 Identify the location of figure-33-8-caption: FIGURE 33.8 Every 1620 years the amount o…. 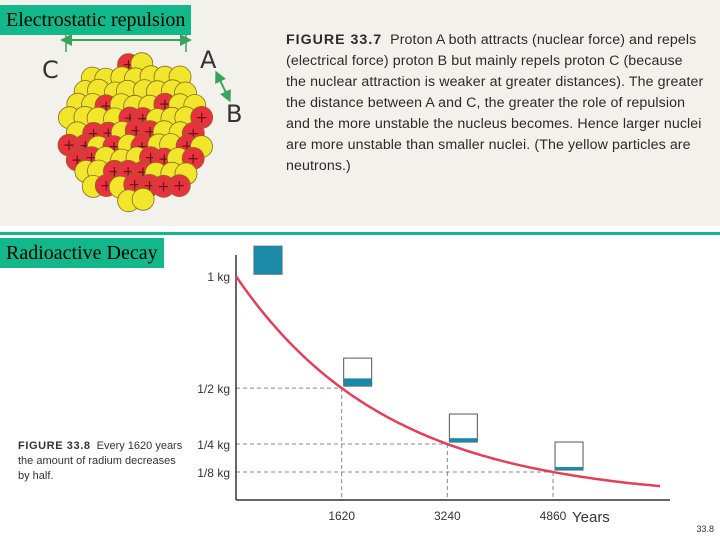
(103, 461).